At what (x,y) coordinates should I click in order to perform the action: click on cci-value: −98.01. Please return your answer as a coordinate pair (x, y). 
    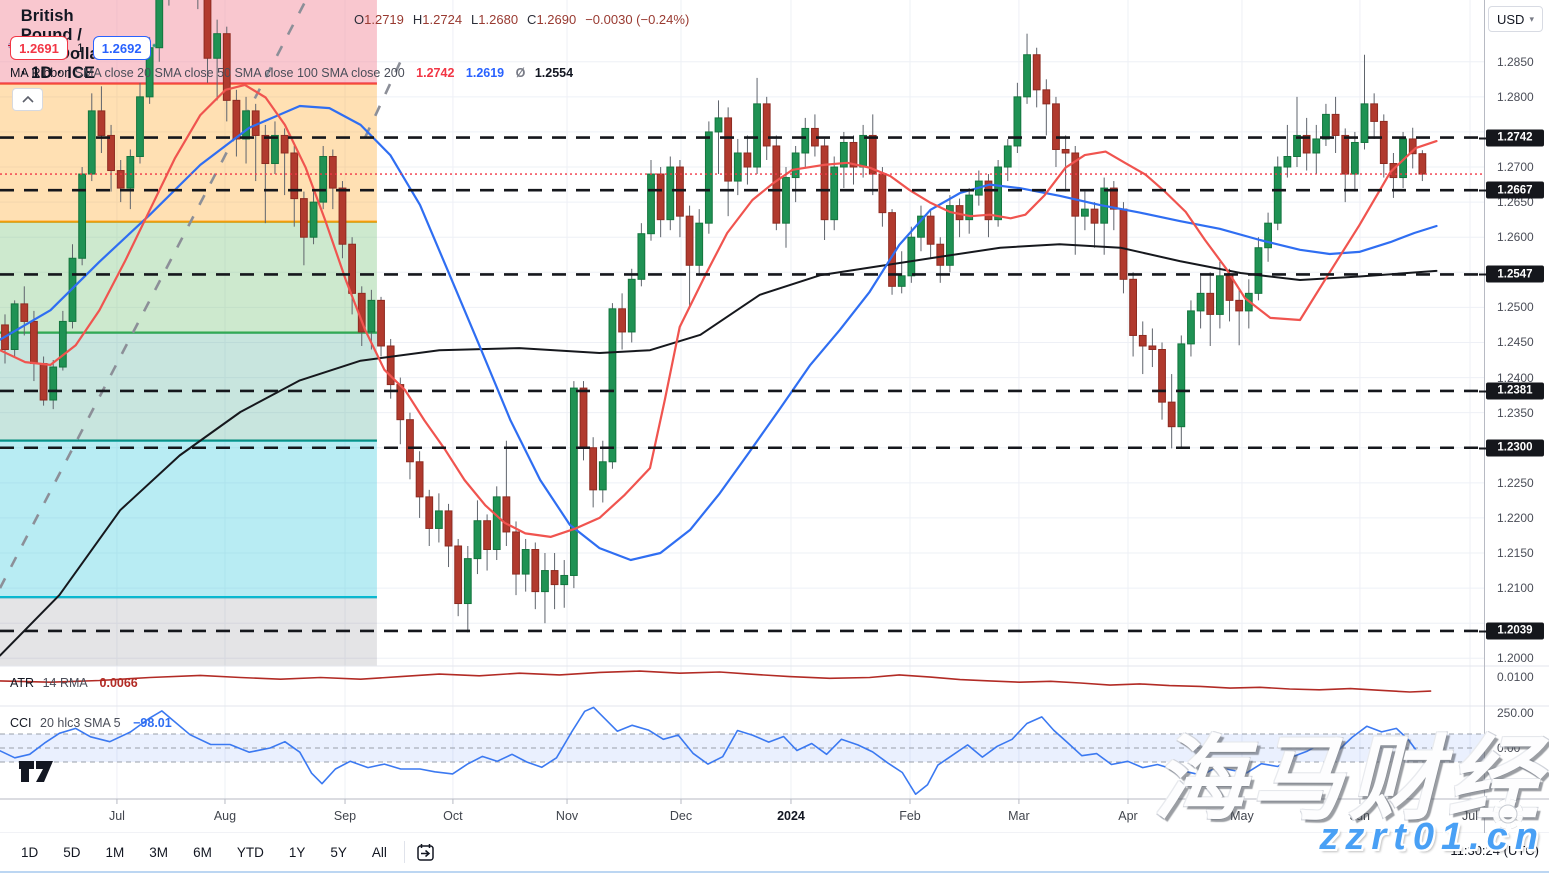
    Looking at the image, I should click on (152, 723).